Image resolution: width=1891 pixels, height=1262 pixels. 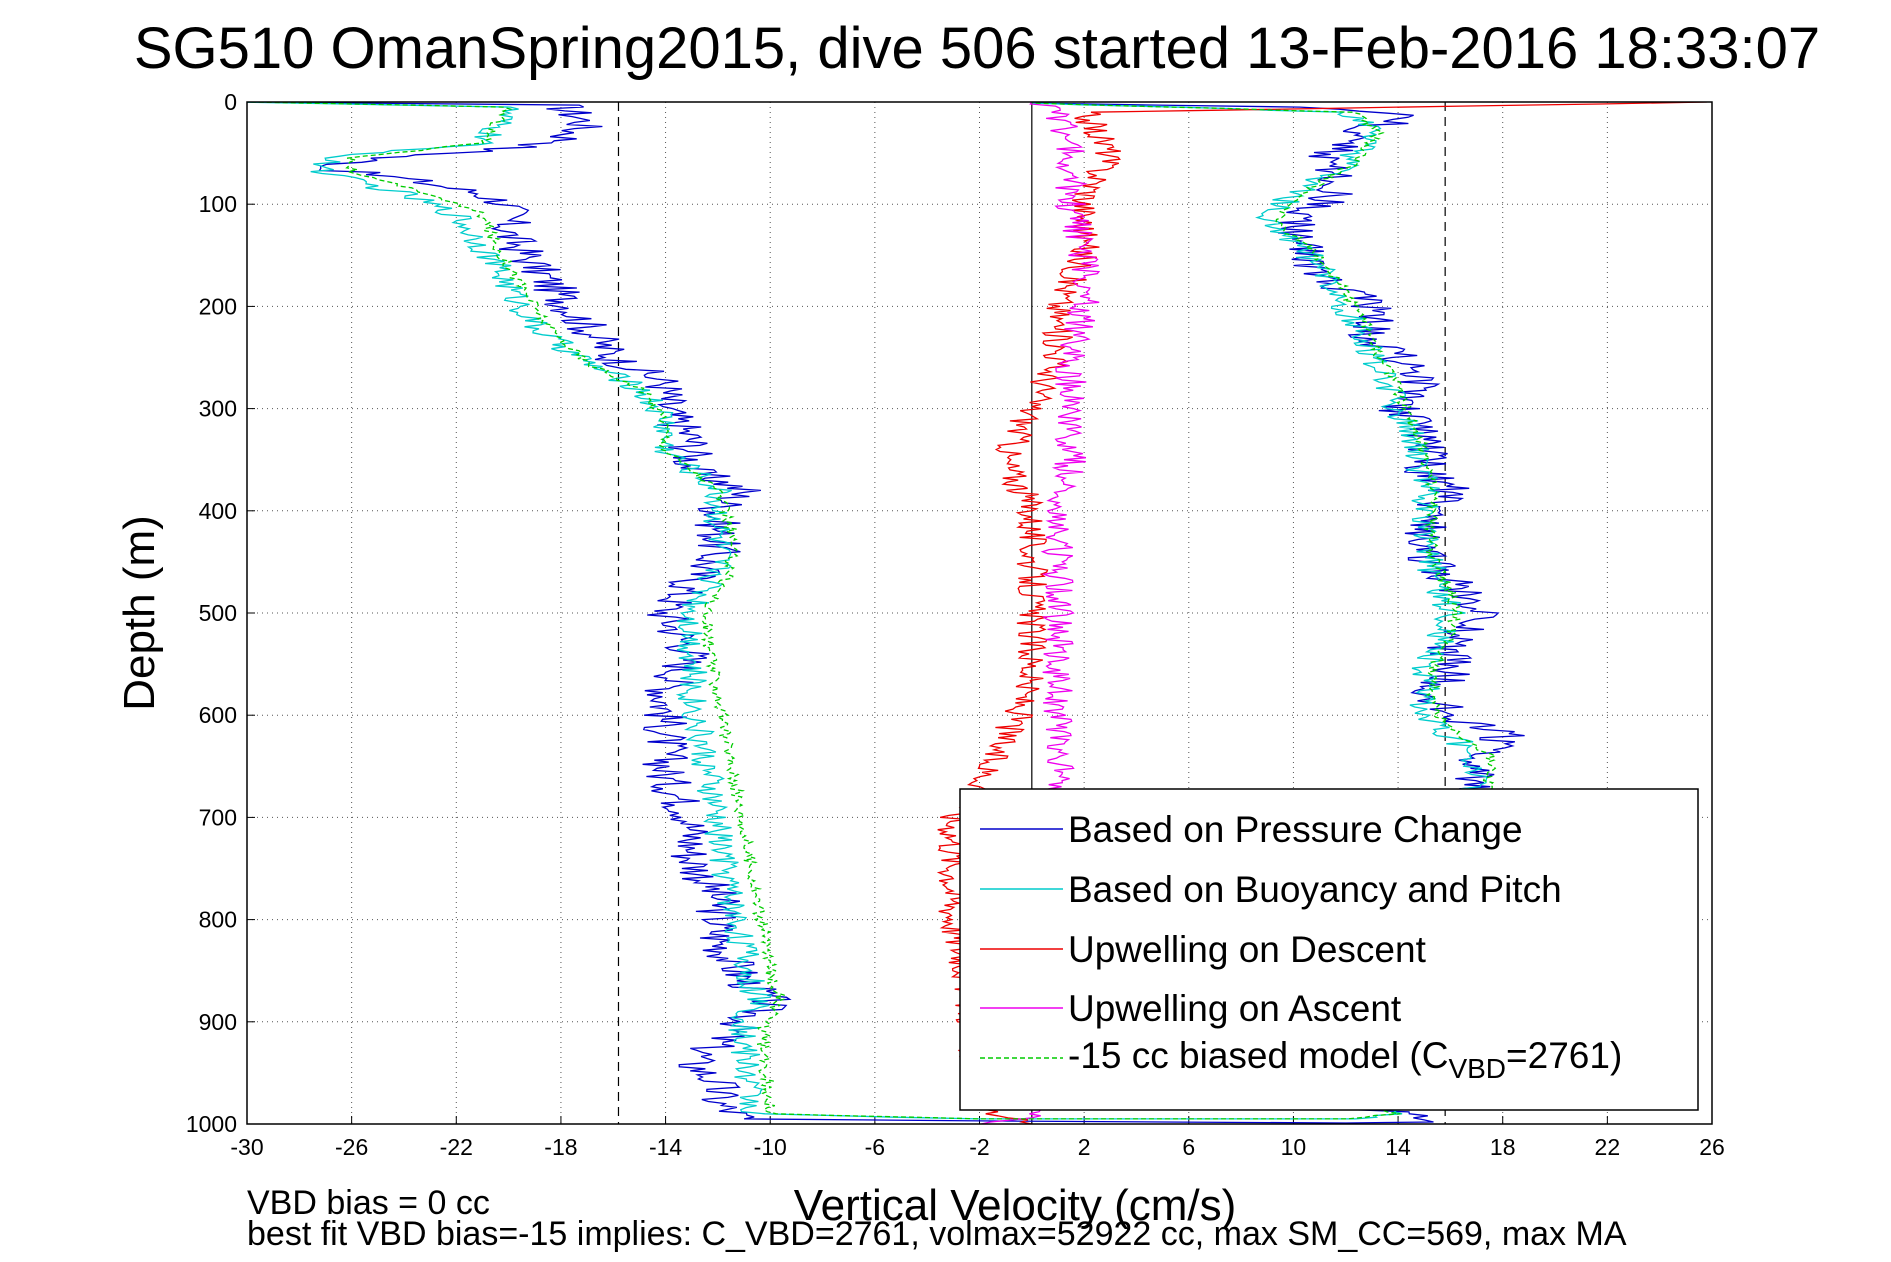 I want to click on y-tick-label: 1000, so click(x=211, y=1124).